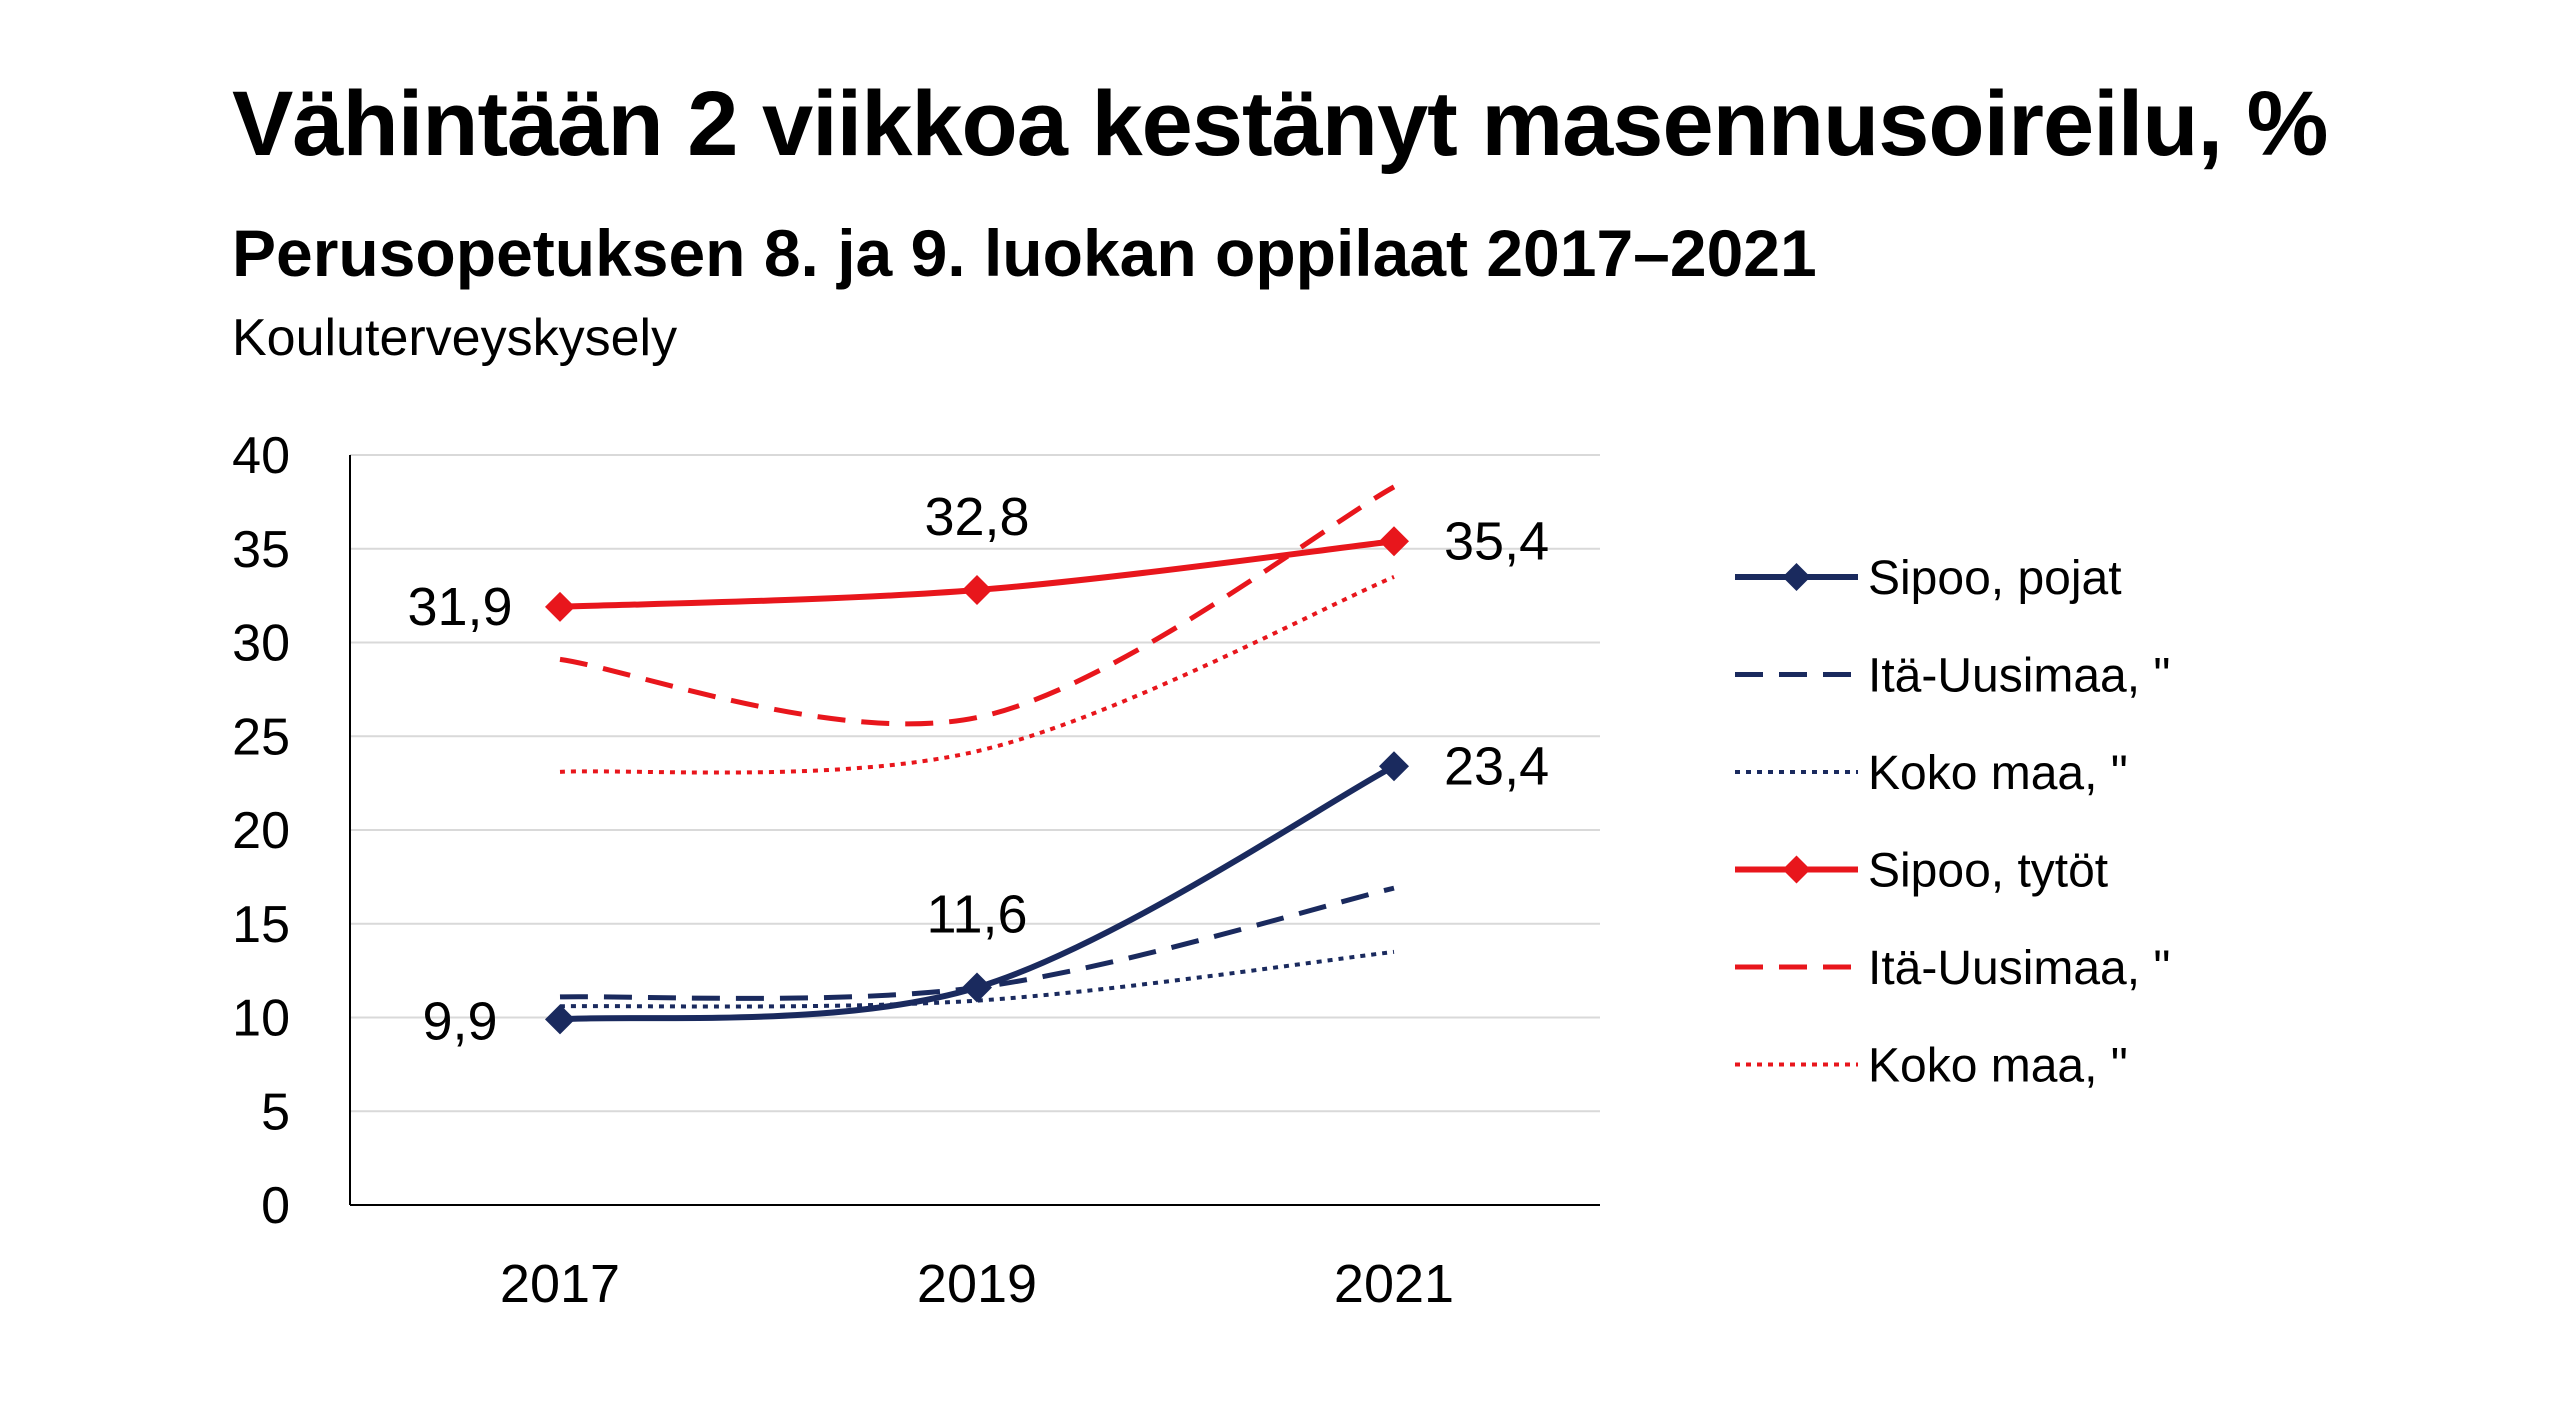 The width and height of the screenshot is (2560, 1408). I want to click on data-label: 11,6, so click(976, 915).